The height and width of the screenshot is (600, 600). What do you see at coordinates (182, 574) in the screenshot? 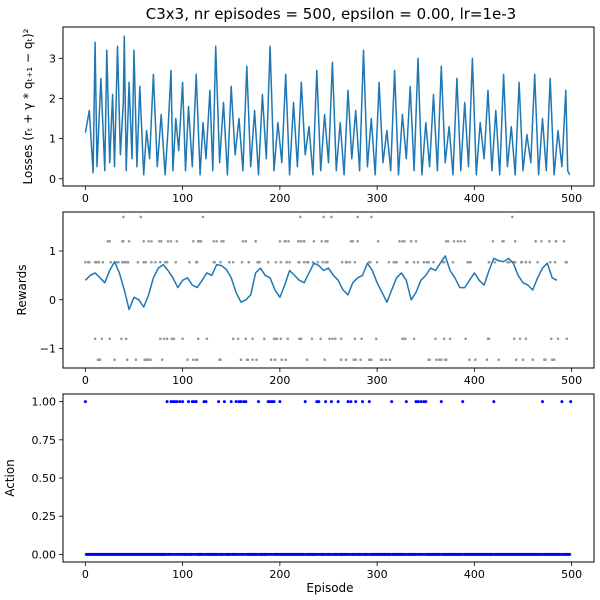
I see `x-tick-label: 100` at bounding box center [182, 574].